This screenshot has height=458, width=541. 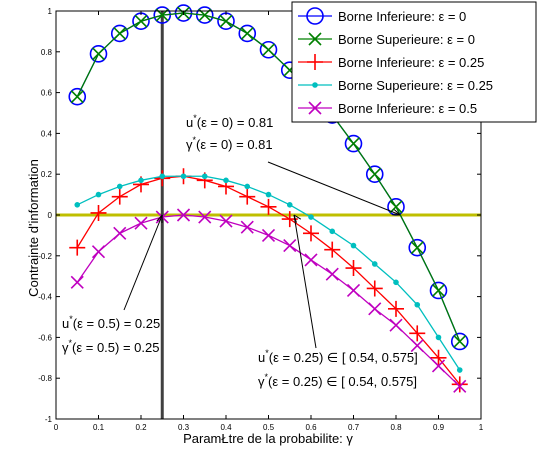 What do you see at coordinates (439, 427) in the screenshot?
I see `x-tick-label: 0.9` at bounding box center [439, 427].